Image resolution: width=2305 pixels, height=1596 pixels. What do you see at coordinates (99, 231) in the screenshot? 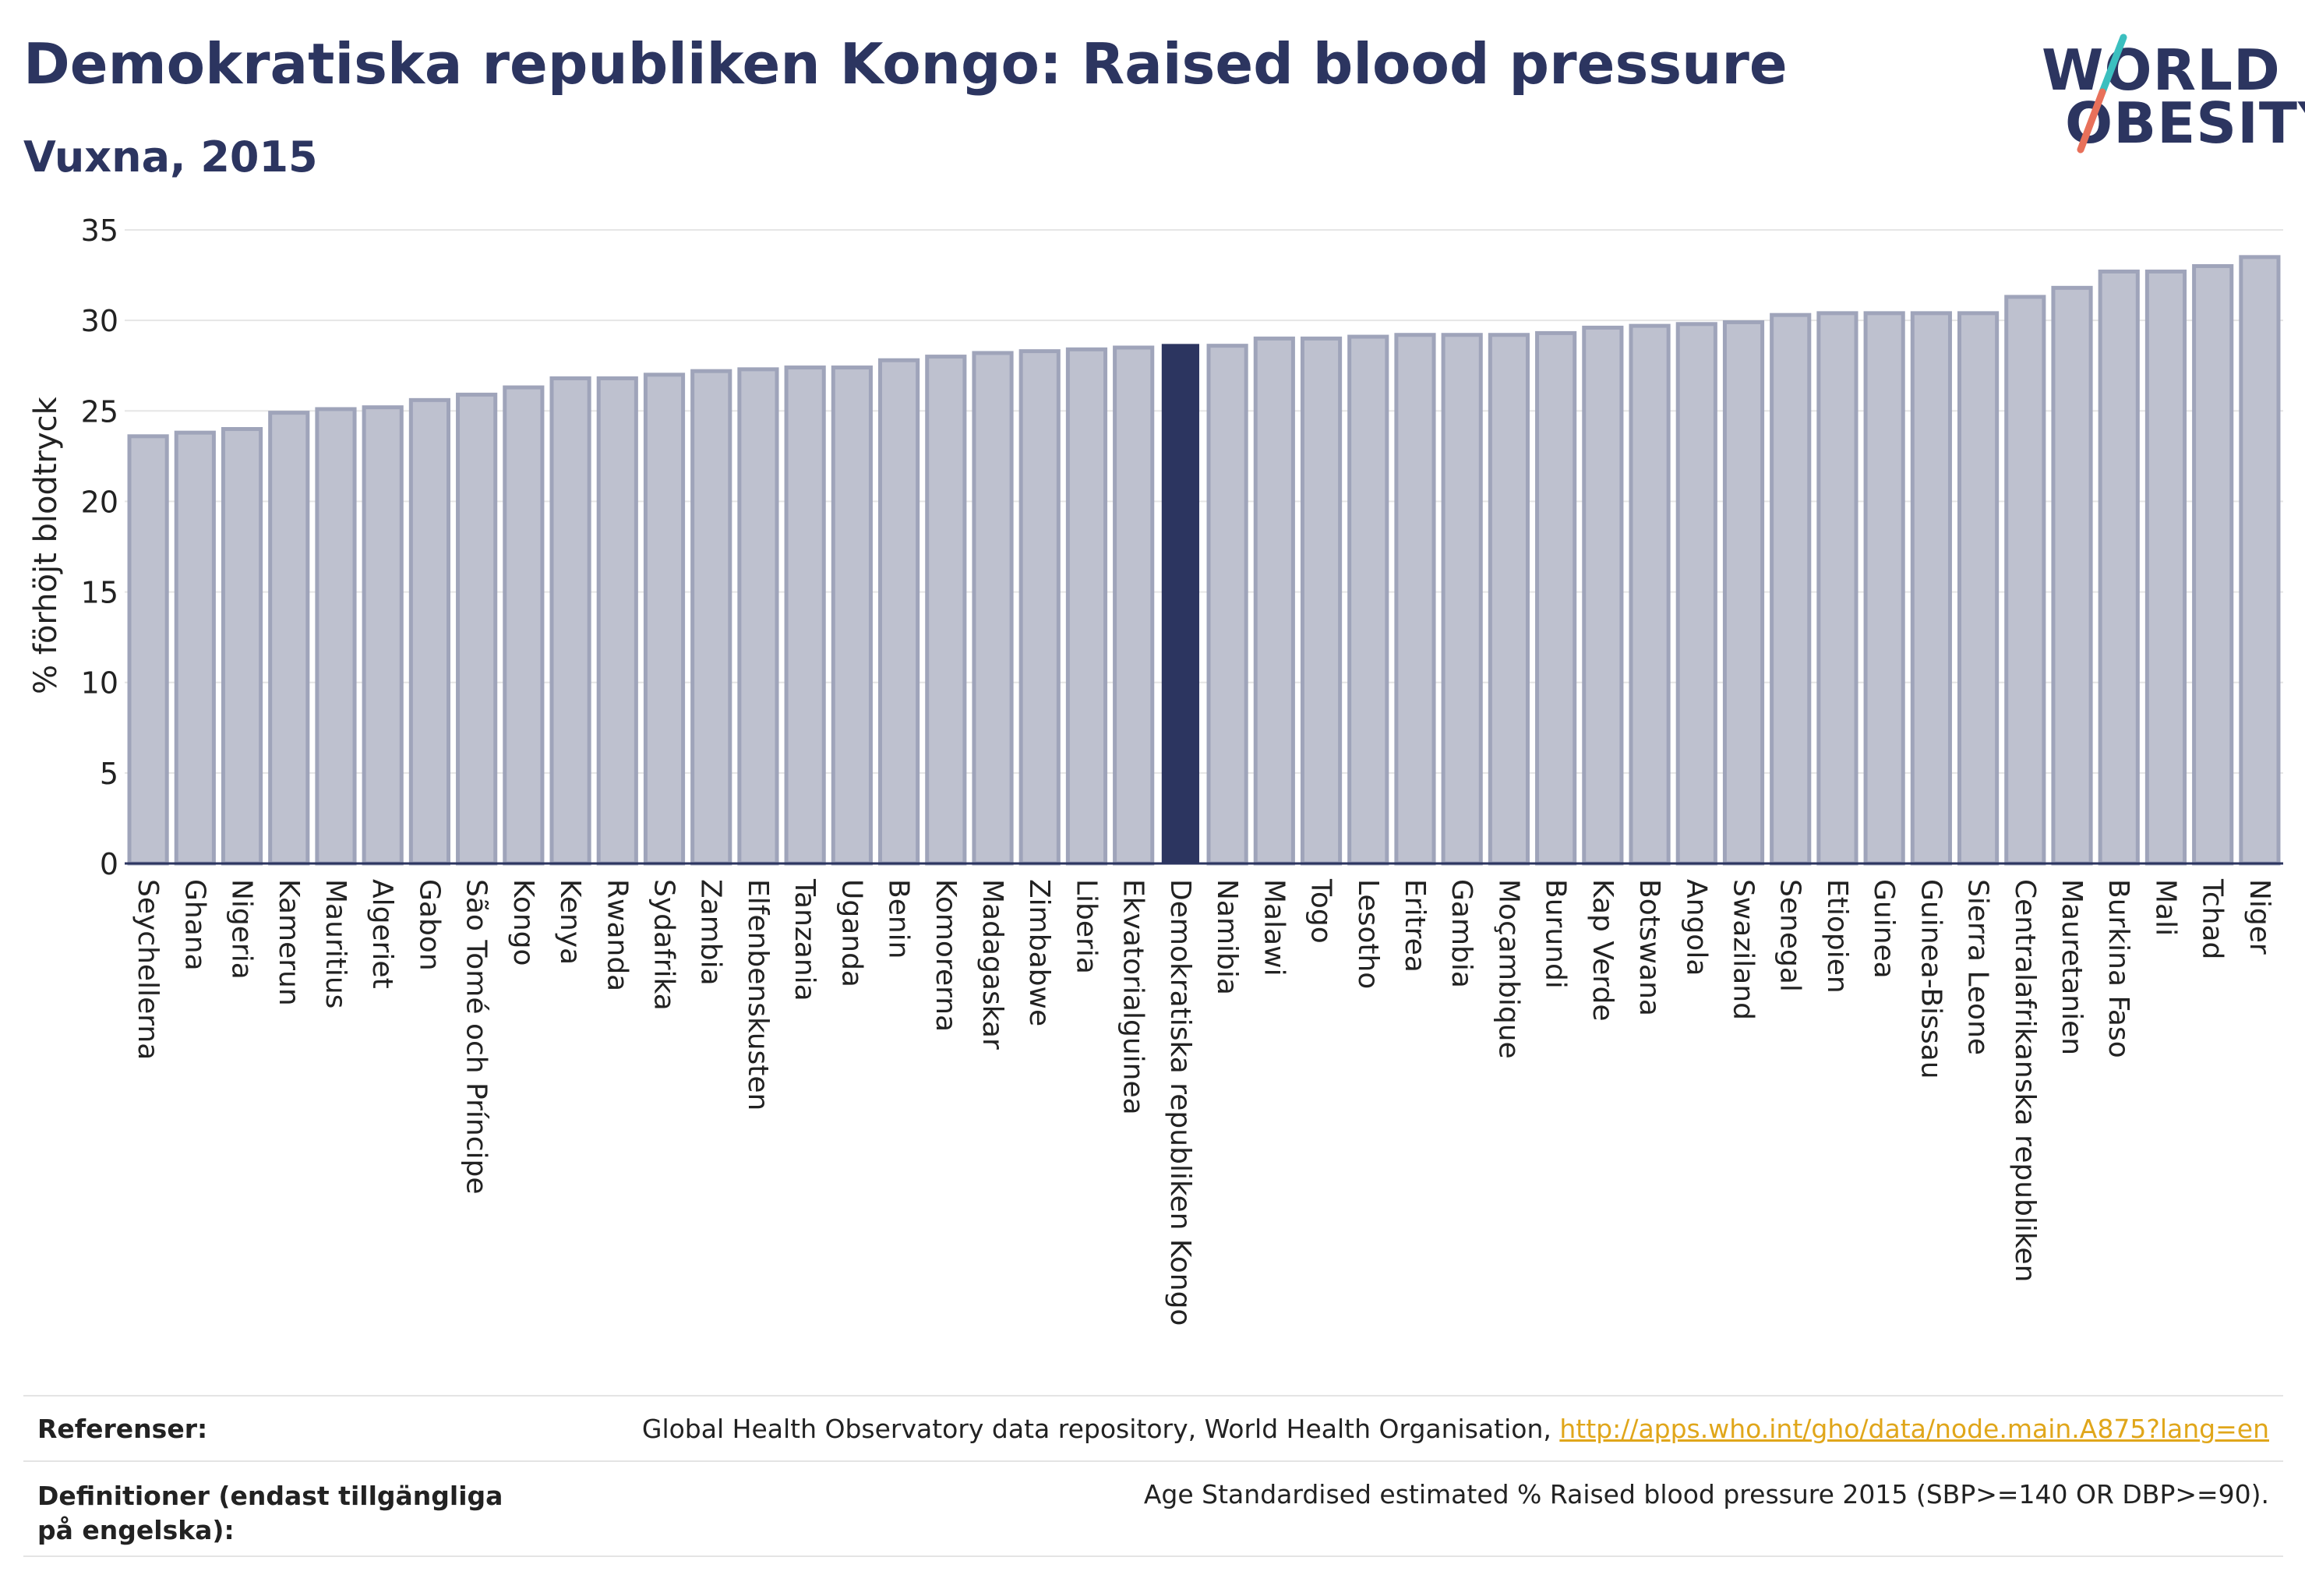
I see `y-tick-label: 35` at bounding box center [99, 231].